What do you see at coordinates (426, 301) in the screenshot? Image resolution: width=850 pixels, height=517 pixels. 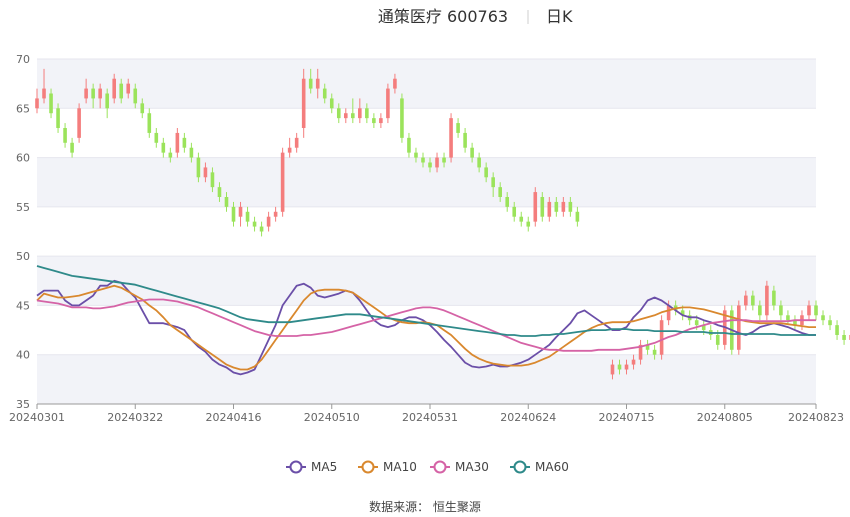 I see `ma60-line` at bounding box center [426, 301].